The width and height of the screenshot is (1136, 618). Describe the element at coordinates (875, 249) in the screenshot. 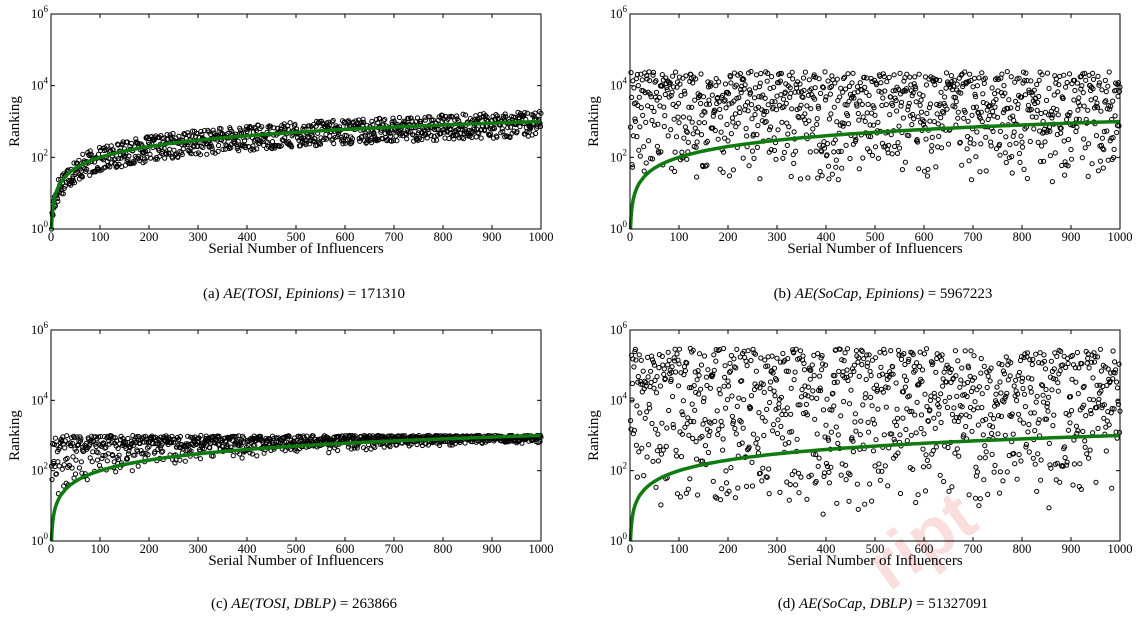

I see `x-axis-label: Serial Number of Influencers` at that location.